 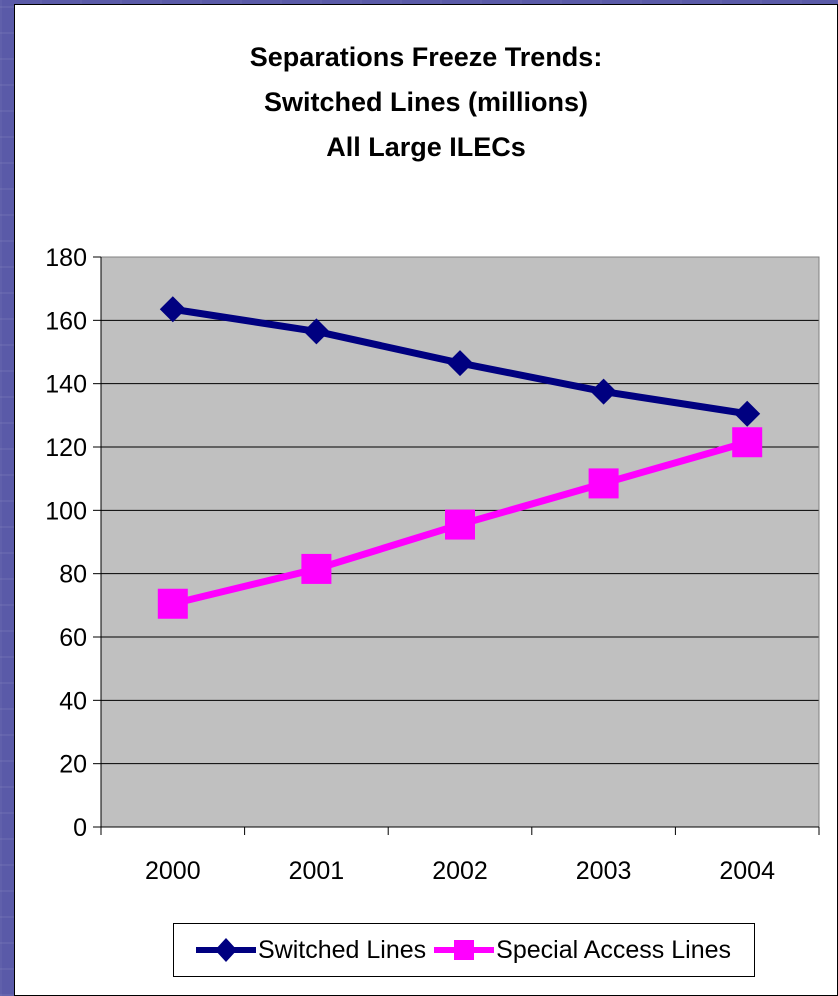 I want to click on legend-label-special-access: Special Access Lines, so click(x=614, y=949).